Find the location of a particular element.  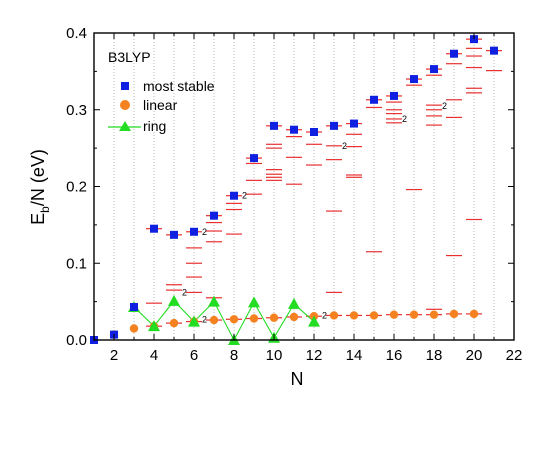

legend-linear-marker is located at coordinates (125, 105).